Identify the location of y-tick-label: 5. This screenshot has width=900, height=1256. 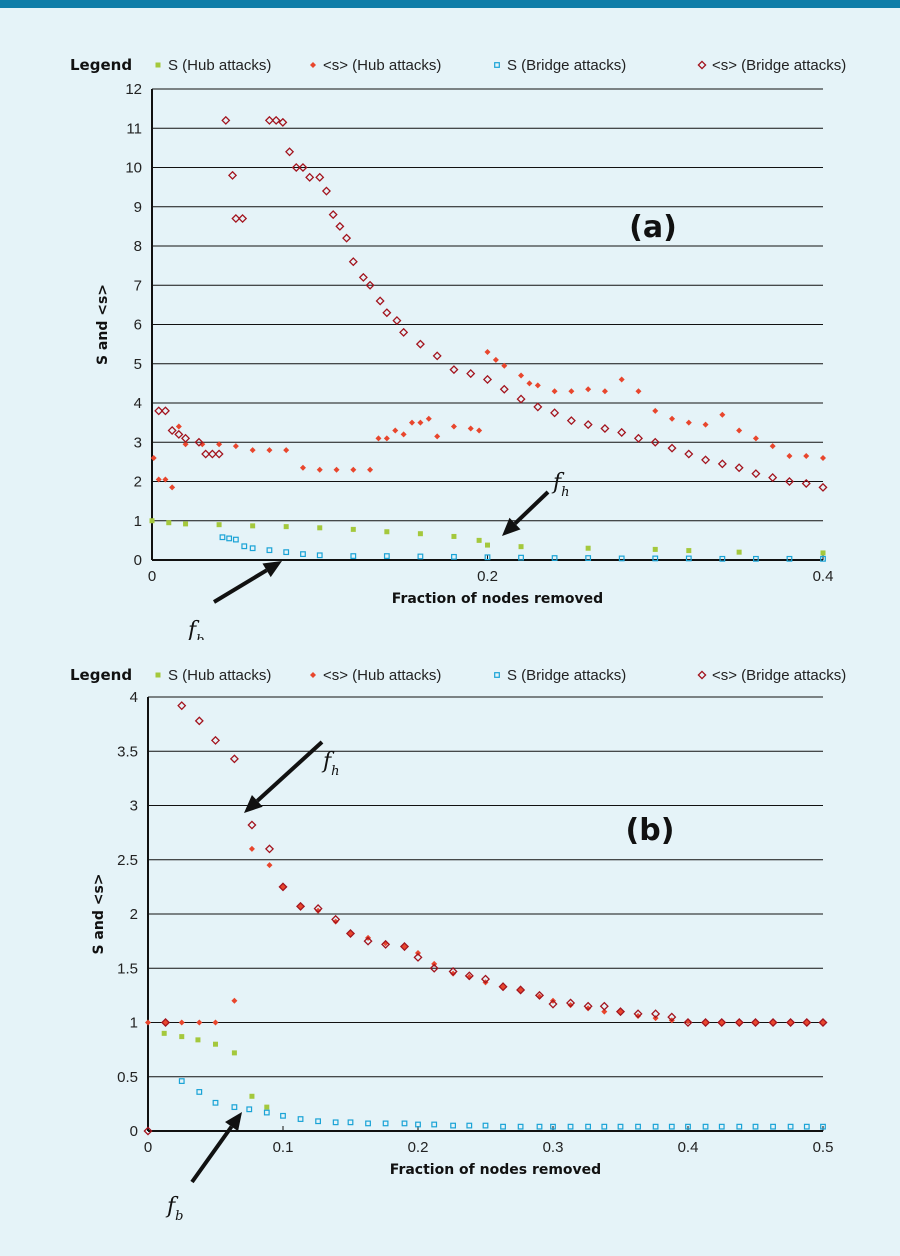
(138, 364).